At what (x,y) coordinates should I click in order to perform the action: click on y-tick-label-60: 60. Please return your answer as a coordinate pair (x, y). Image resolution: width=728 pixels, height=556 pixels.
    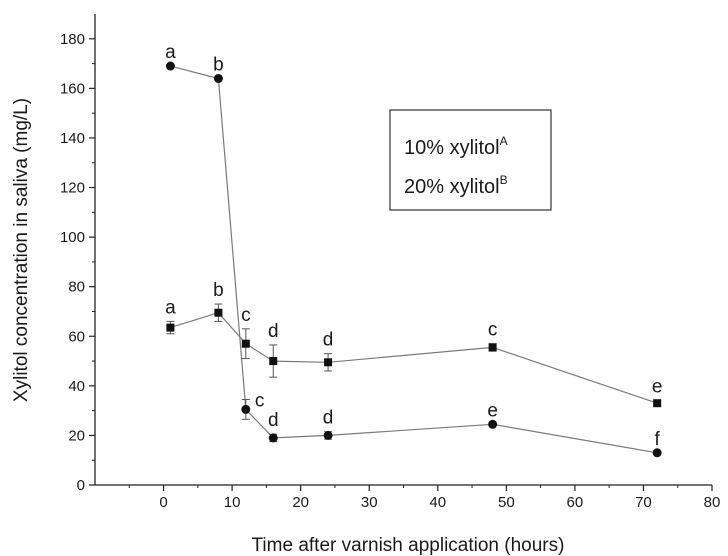
    Looking at the image, I should click on (76, 336).